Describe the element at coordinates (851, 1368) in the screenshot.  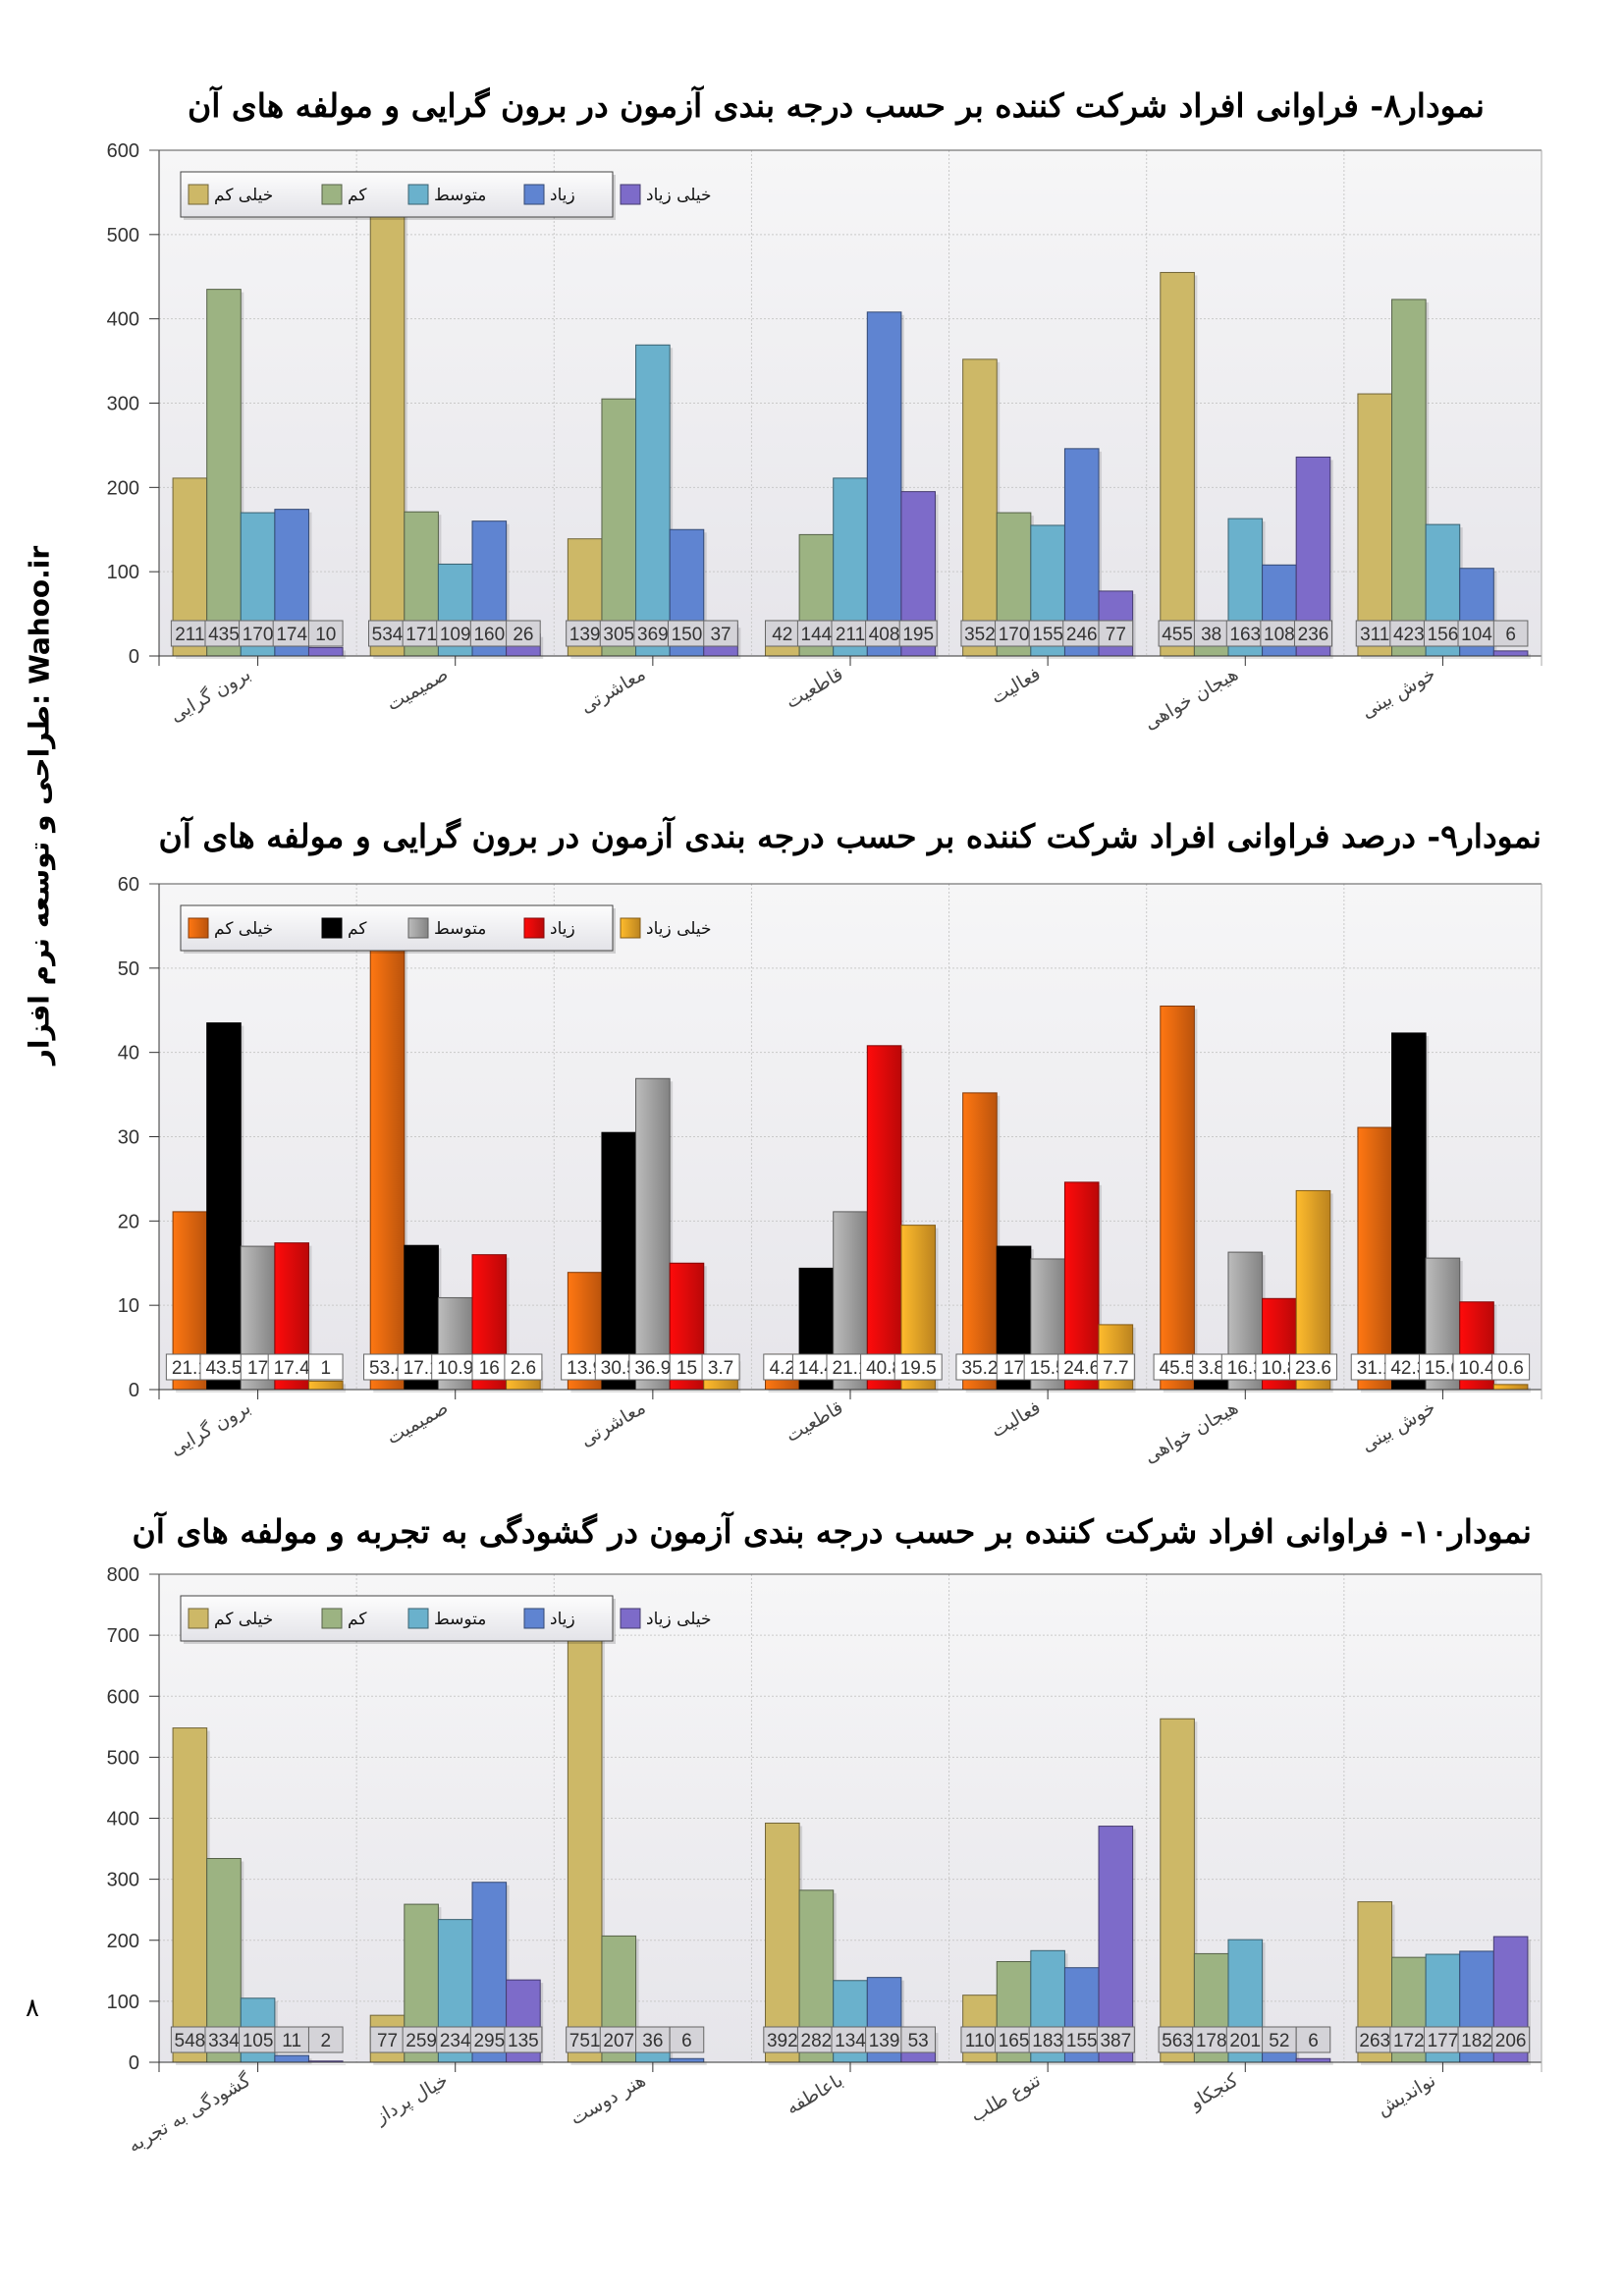
I see `value-label: 21.1` at that location.